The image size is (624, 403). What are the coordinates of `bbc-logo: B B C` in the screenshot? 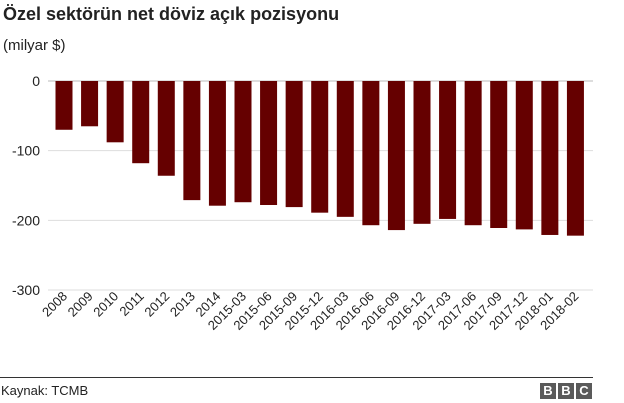 It's located at (566, 391).